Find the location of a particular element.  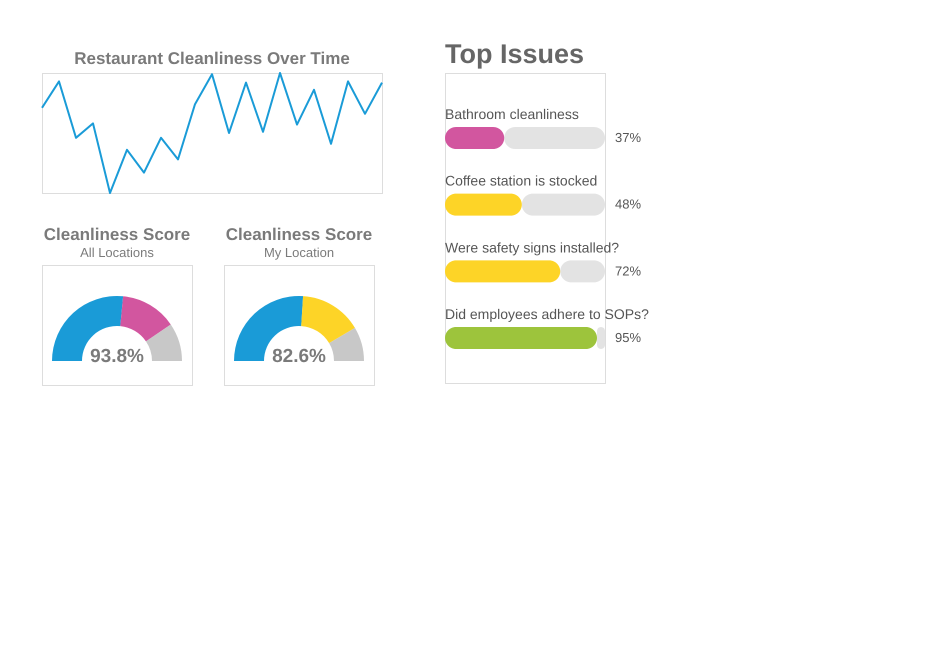

data-label: 48% is located at coordinates (628, 204).